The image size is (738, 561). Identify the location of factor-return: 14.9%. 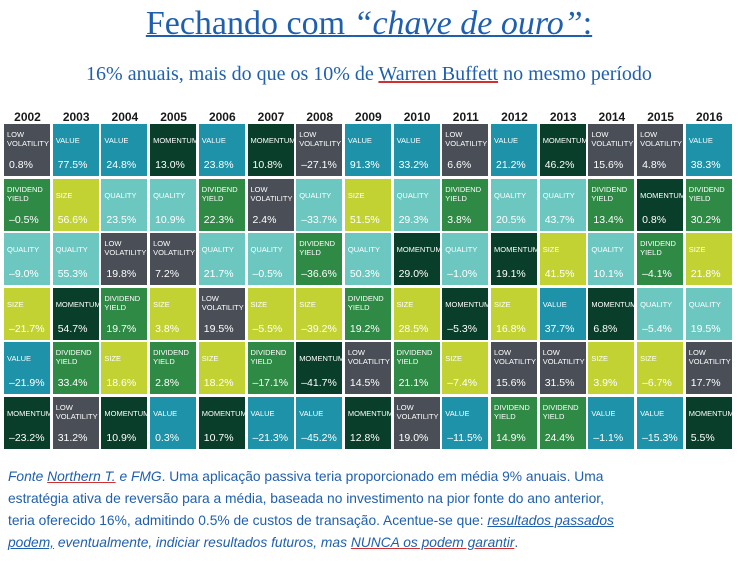
(511, 437).